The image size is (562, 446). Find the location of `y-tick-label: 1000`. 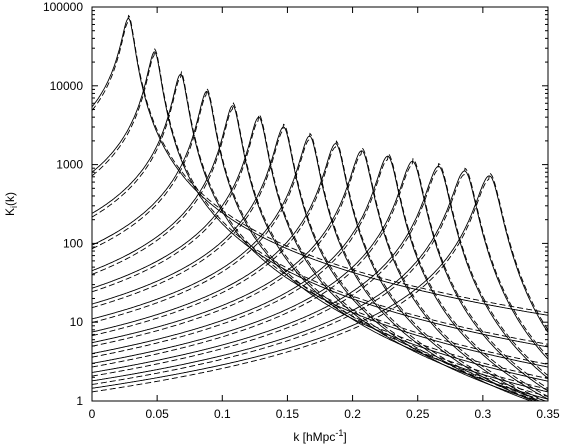

y-tick-label: 1000 is located at coordinates (69, 165).